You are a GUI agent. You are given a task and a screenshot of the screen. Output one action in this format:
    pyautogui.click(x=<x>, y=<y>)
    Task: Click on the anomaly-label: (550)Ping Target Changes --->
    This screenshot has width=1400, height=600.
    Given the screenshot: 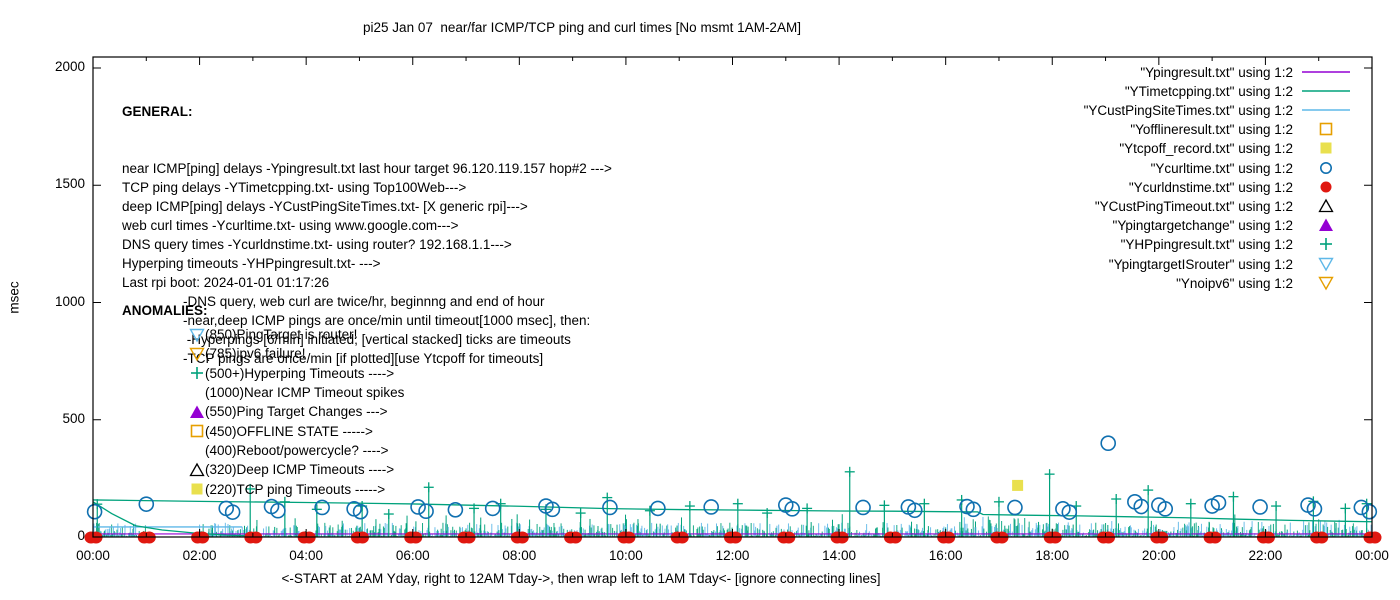 What is the action you would take?
    pyautogui.click(x=296, y=412)
    